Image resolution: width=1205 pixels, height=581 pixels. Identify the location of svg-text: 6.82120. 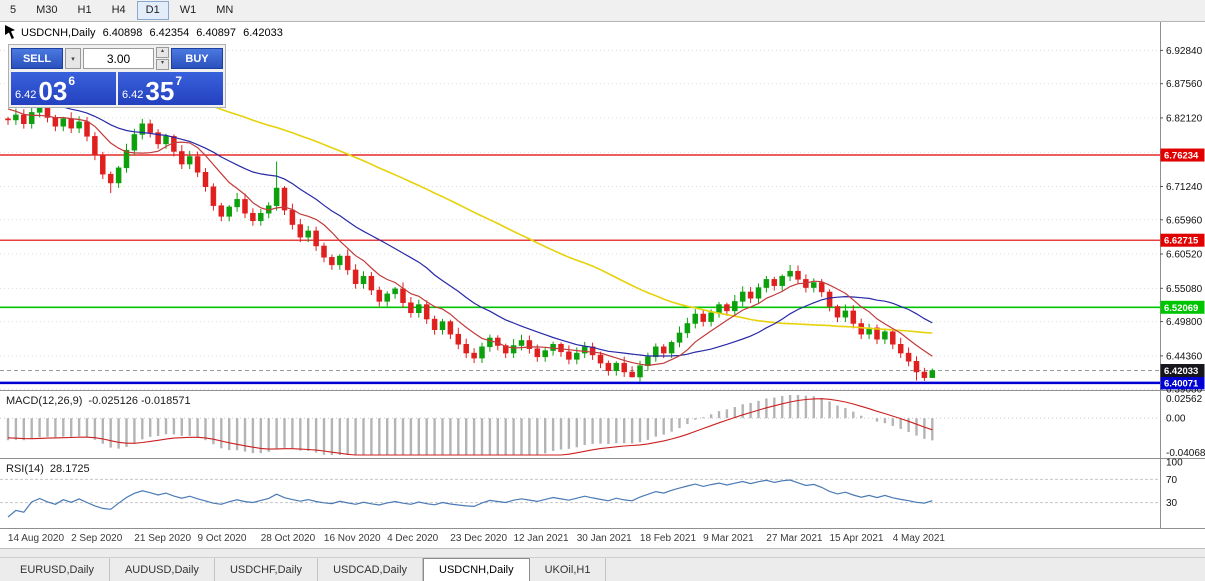
(1184, 118).